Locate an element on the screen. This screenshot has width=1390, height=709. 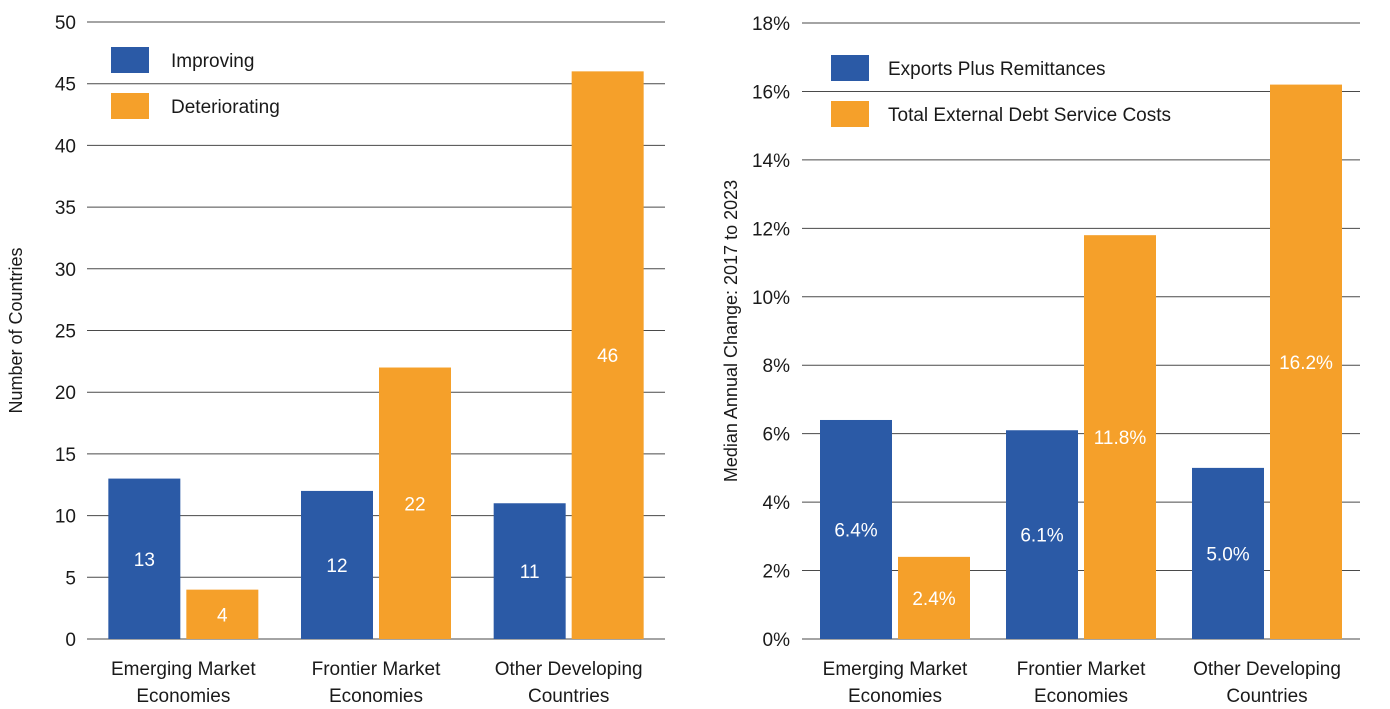
y-tick-label: 2% is located at coordinates (777, 572).